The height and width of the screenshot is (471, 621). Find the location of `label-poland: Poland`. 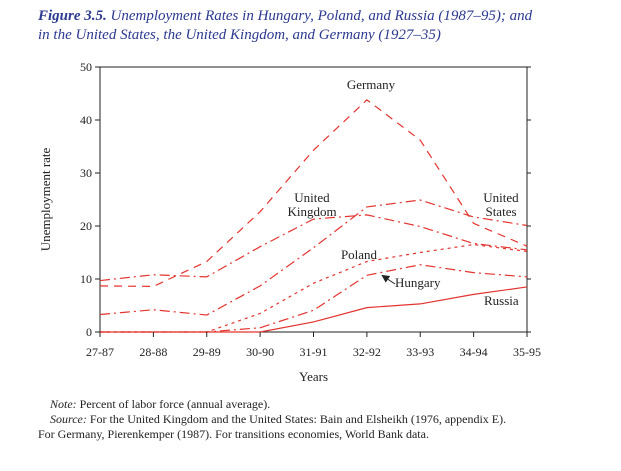

label-poland: Poland is located at coordinates (359, 254).